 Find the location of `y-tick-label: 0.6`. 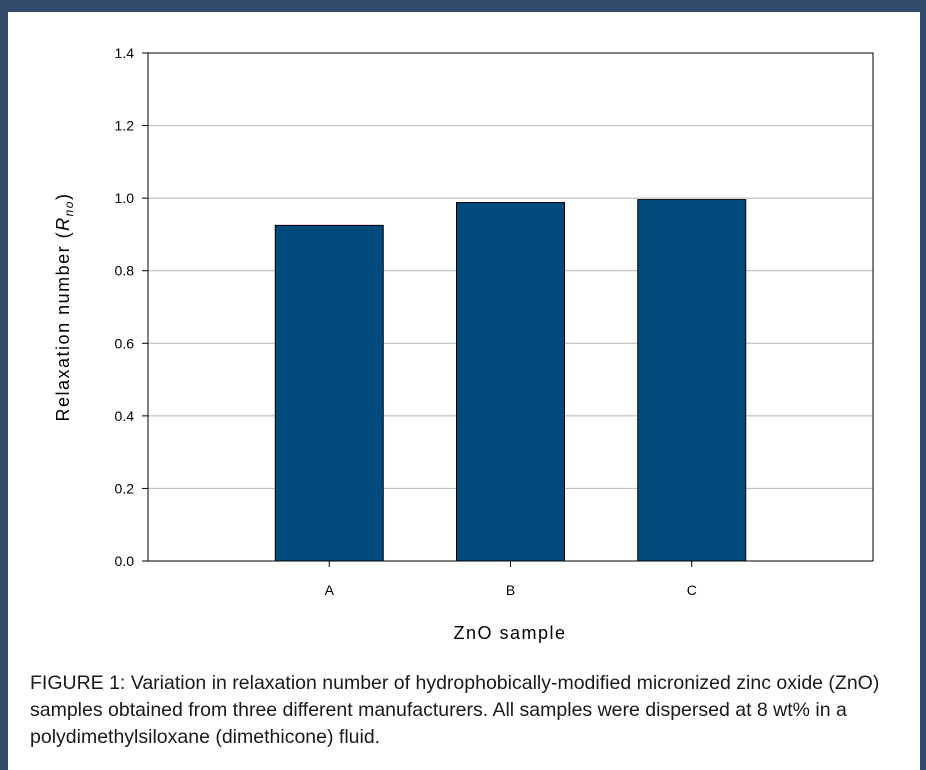

y-tick-label: 0.6 is located at coordinates (125, 343).